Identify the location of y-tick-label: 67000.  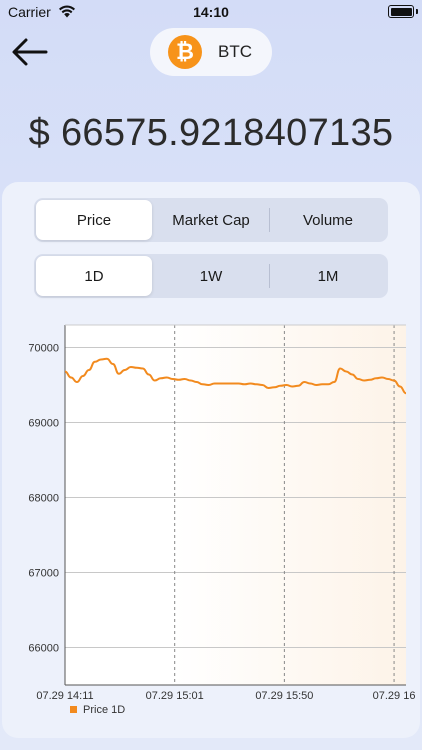
(43, 574).